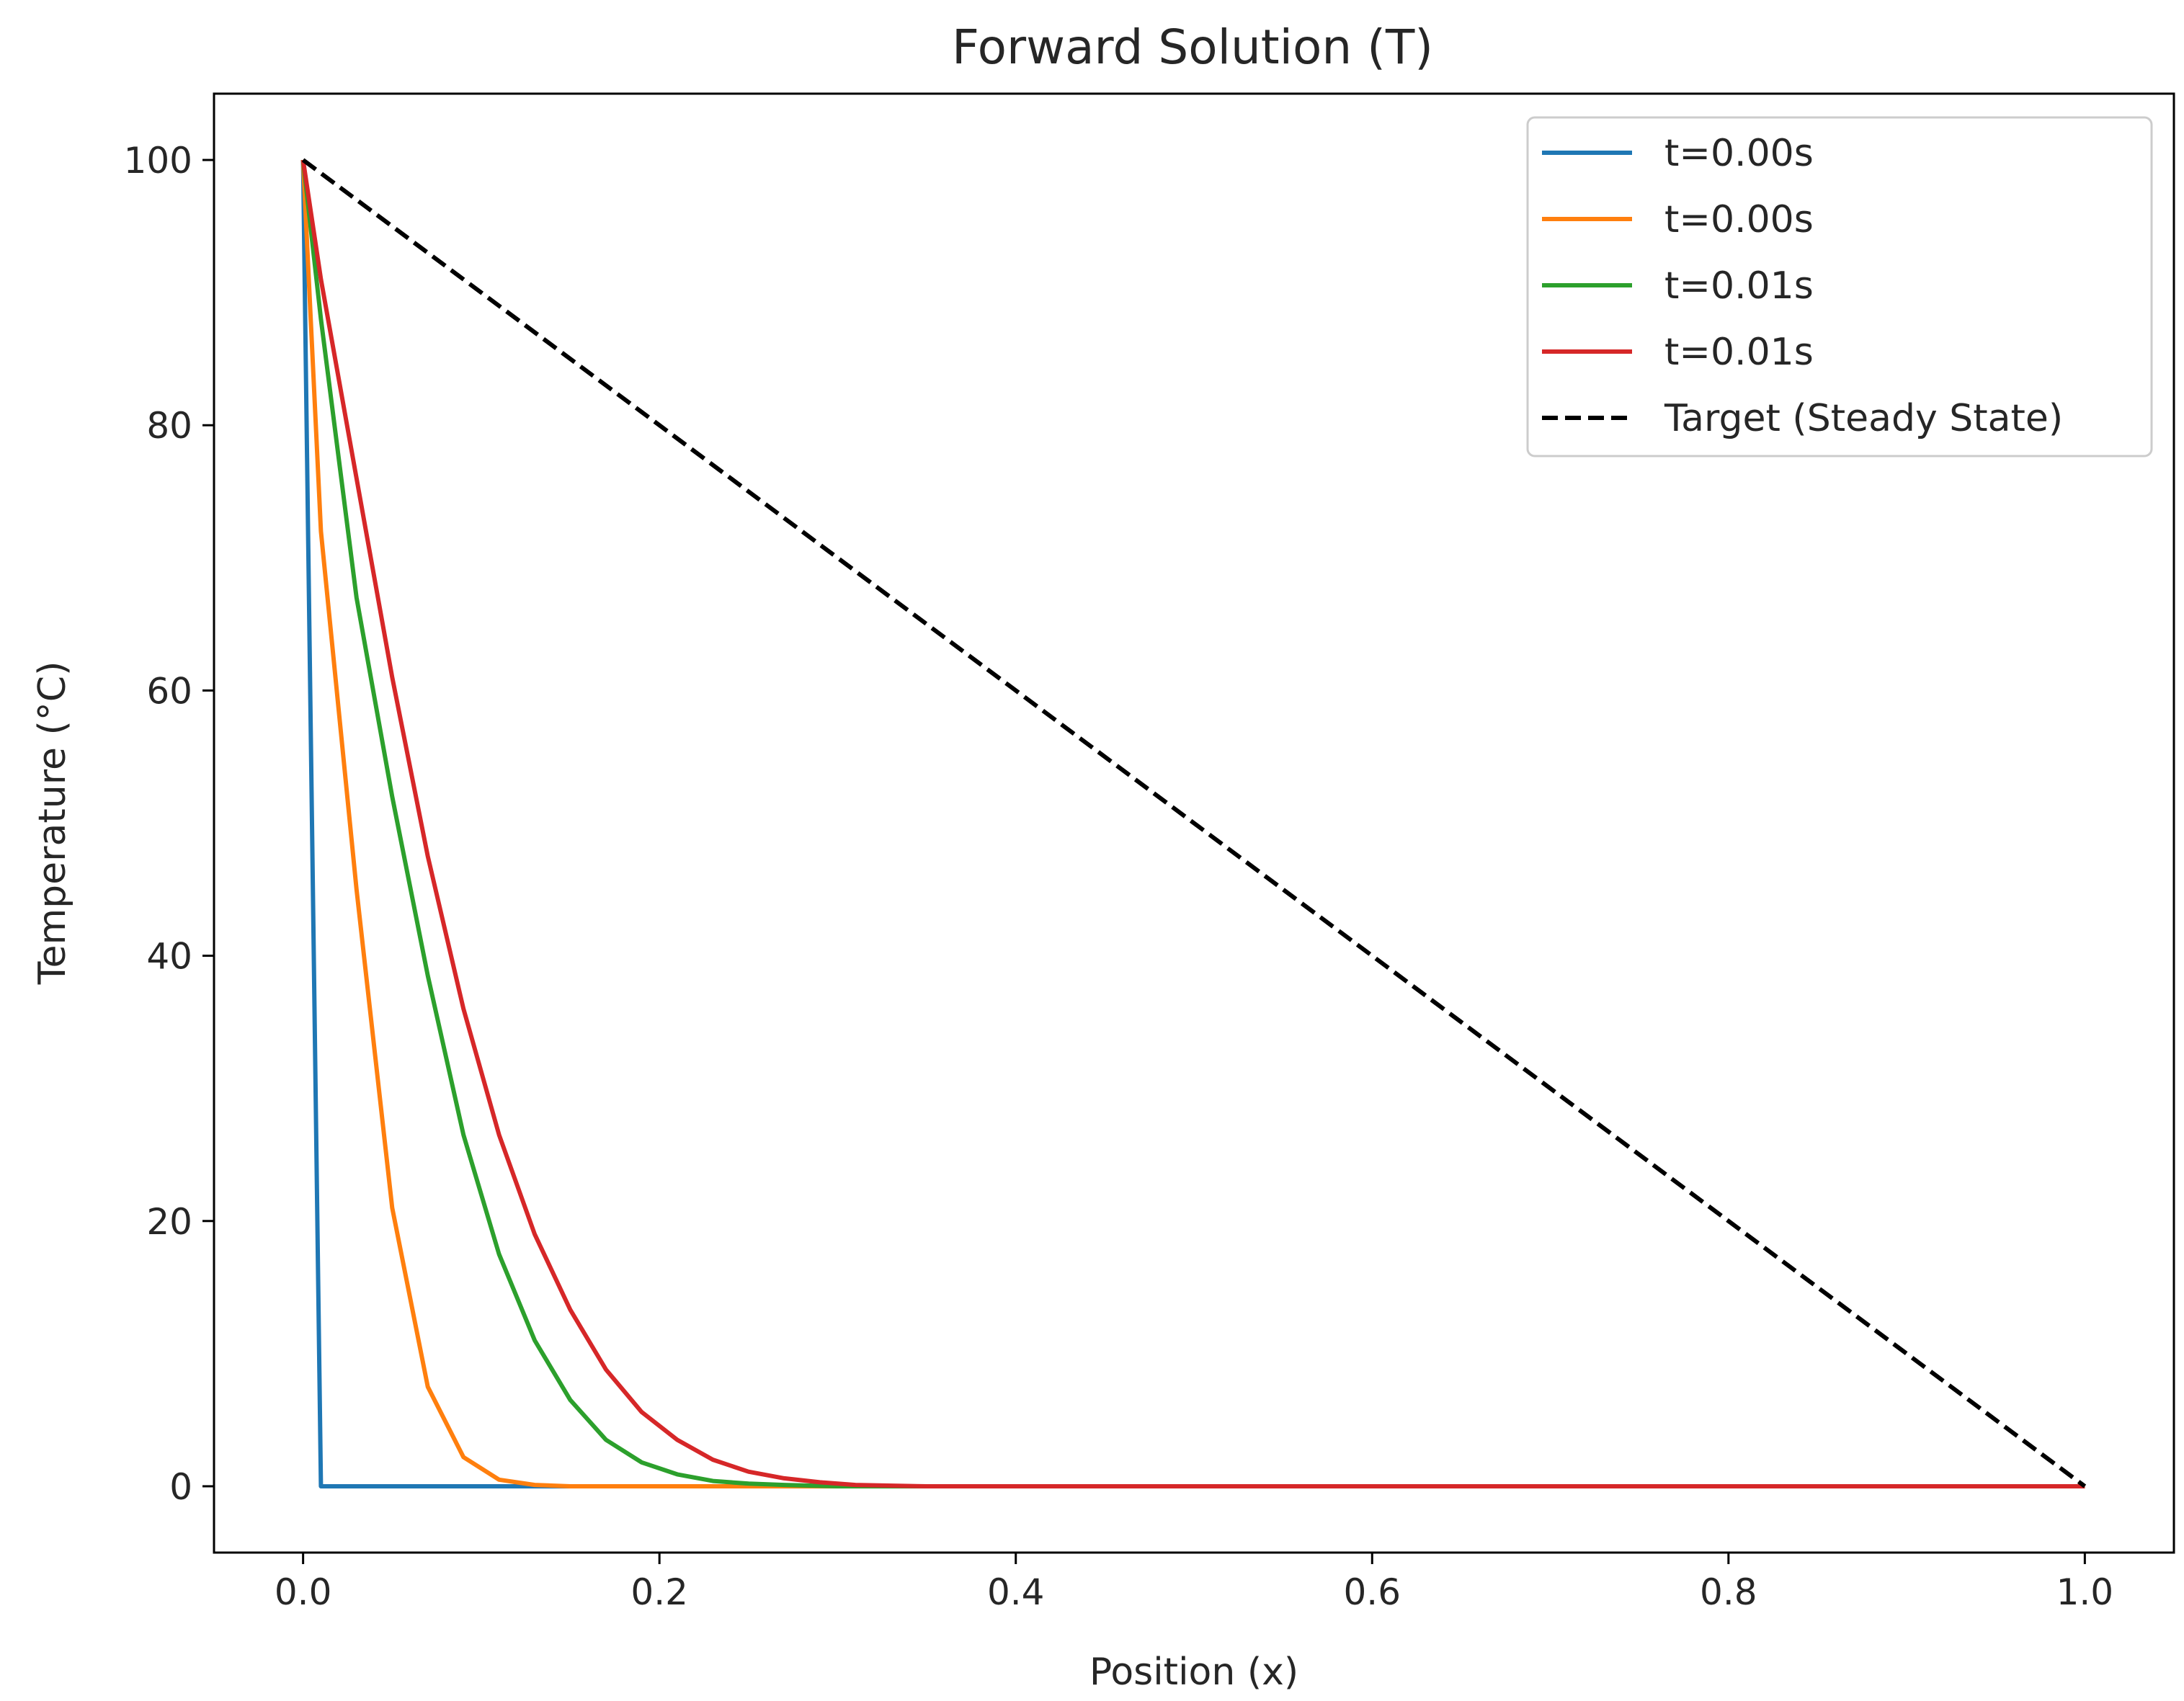  Describe the element at coordinates (1863, 419) in the screenshot. I see `legend-label-5: Target (Steady State)` at that location.